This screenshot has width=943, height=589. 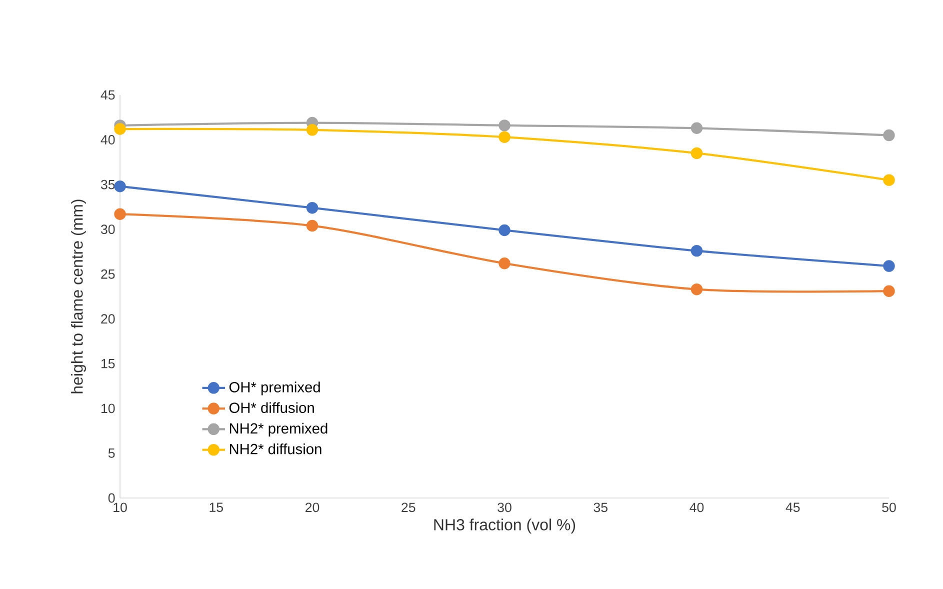 I want to click on y-tick-label: 0, so click(x=111, y=498).